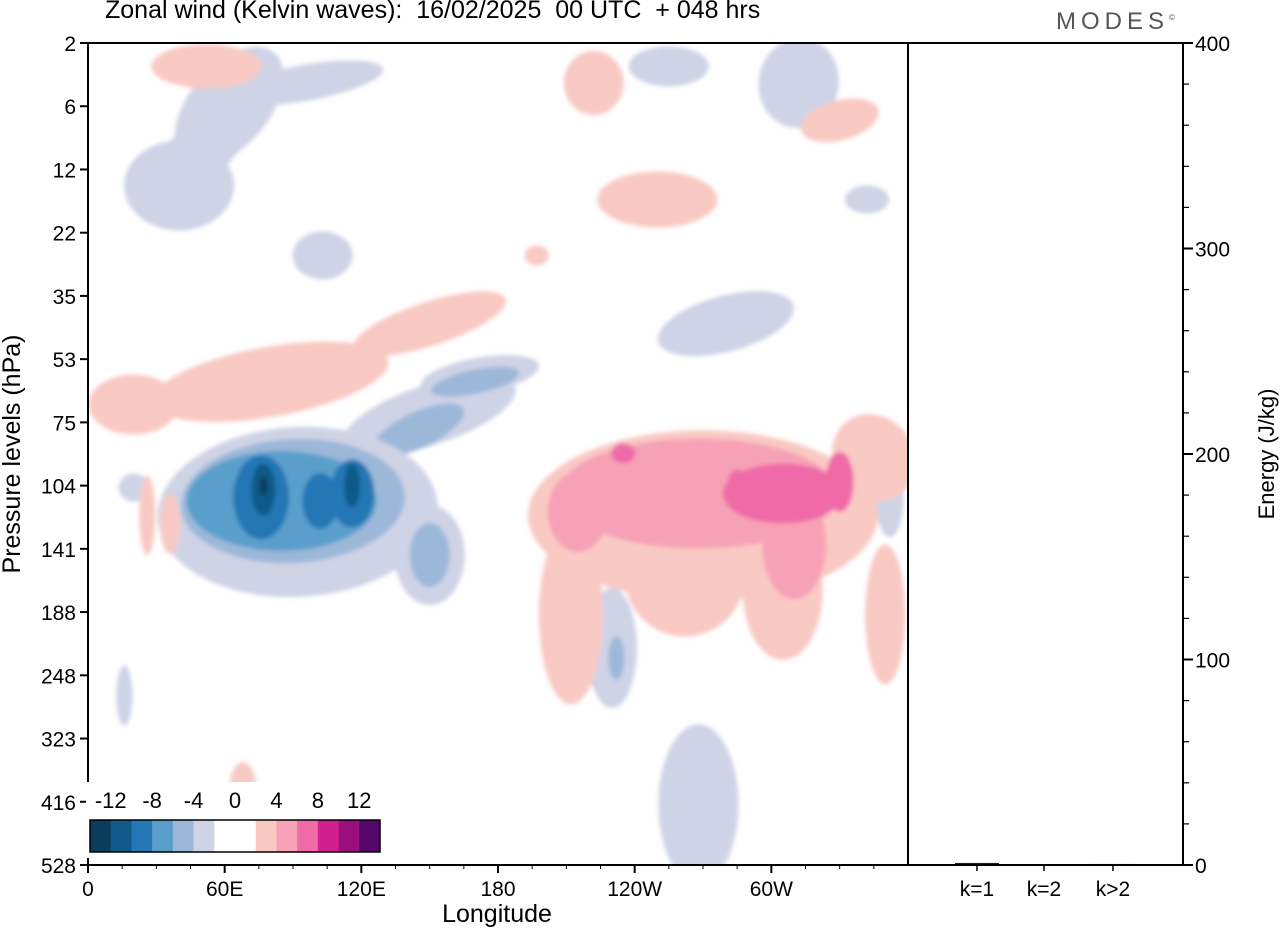 This screenshot has height=930, width=1280. Describe the element at coordinates (70, 44) in the screenshot. I see `y-tick-label: 2` at that location.